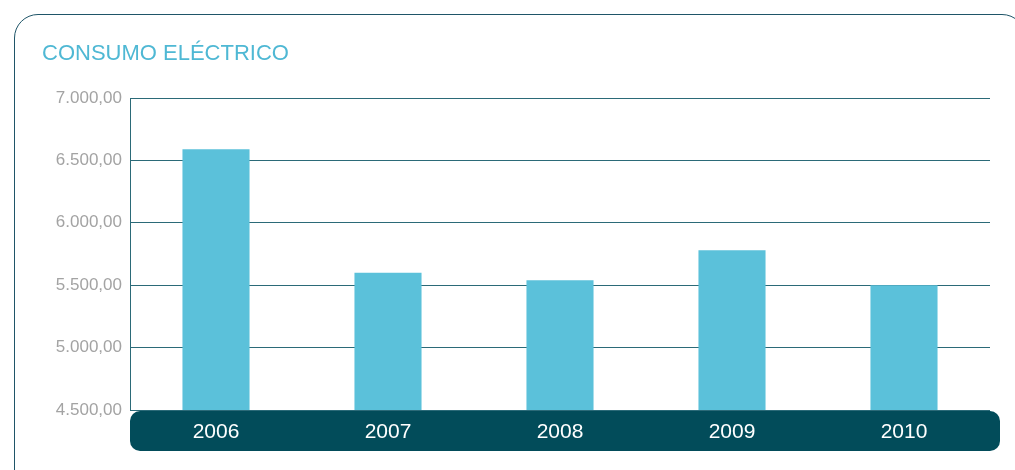 Image resolution: width=1015 pixels, height=470 pixels. What do you see at coordinates (904, 431) in the screenshot?
I see `x-tick-label: 2010` at bounding box center [904, 431].